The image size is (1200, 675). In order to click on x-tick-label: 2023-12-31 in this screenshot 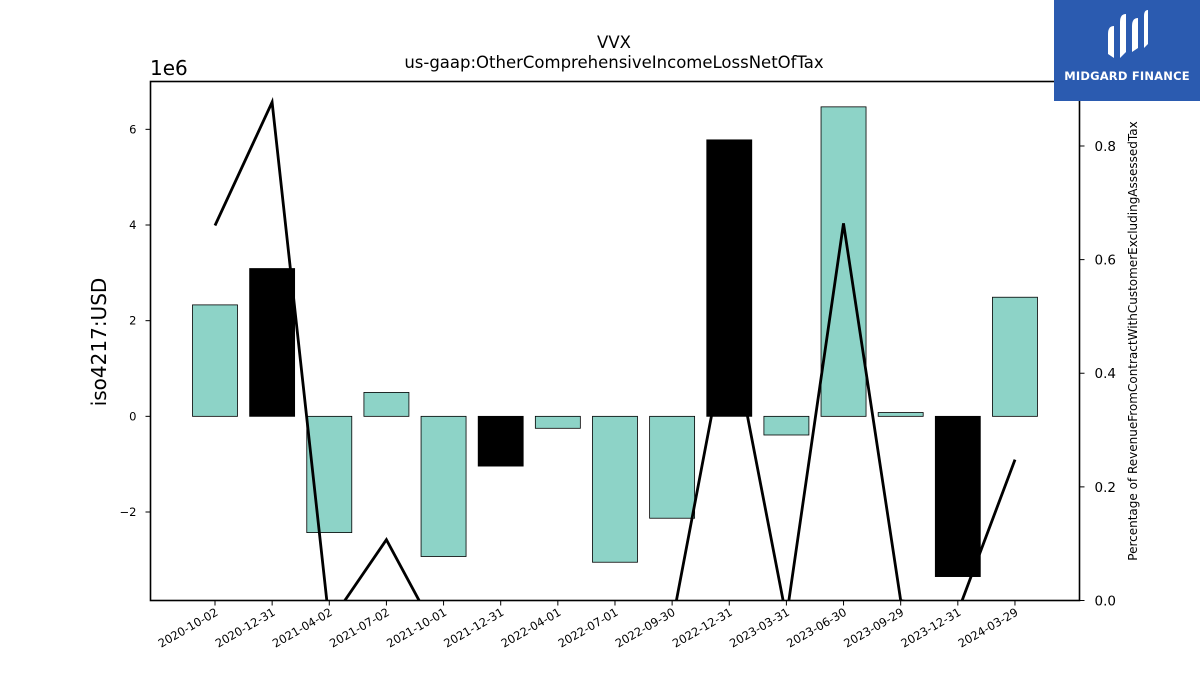, I will do `click(930, 628)`.